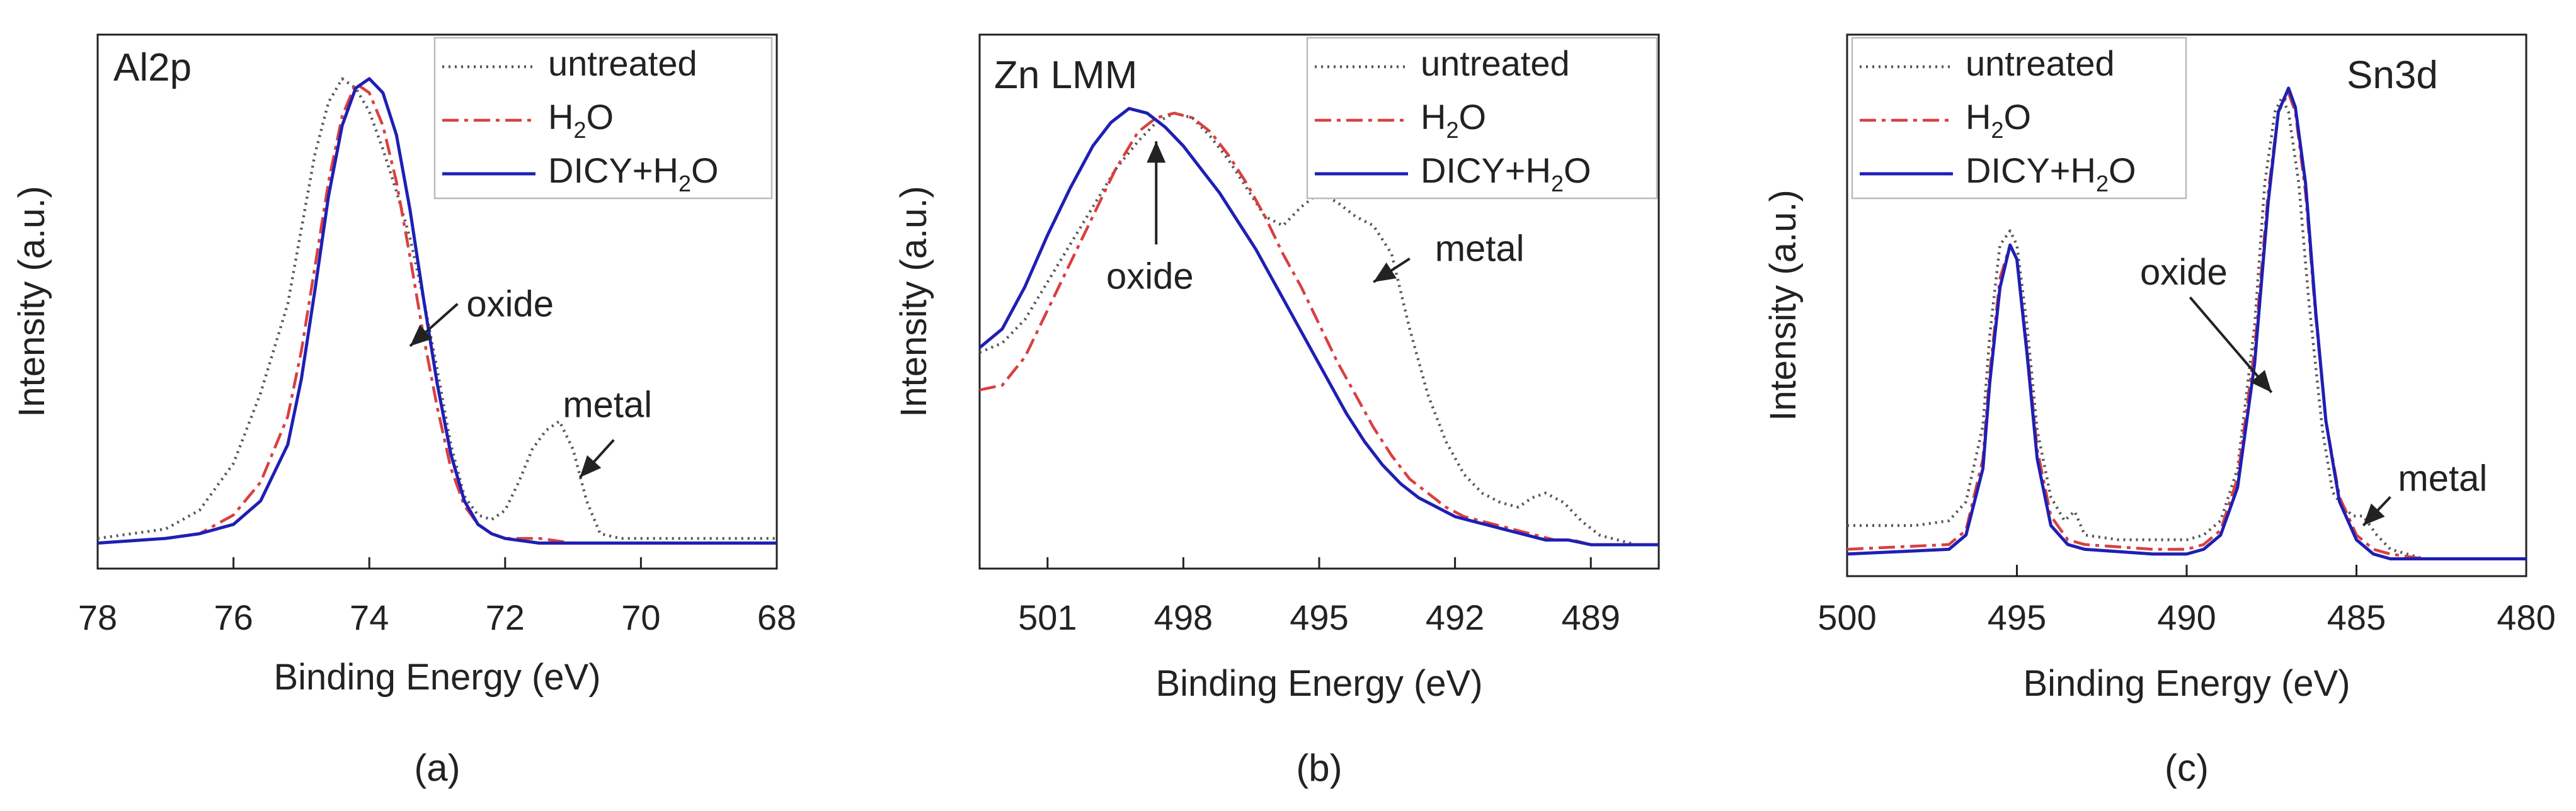  I want to click on x-tick-label: 501, so click(1047, 617).